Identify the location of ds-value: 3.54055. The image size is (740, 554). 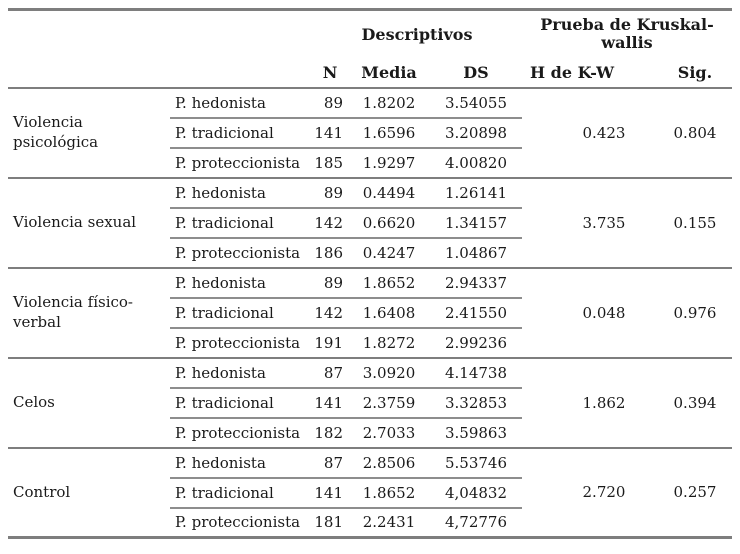
(476, 102).